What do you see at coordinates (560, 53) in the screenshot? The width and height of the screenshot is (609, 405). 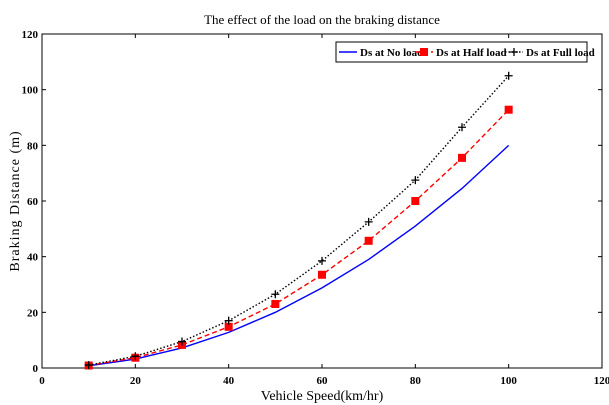 I see `legend-entry-label: Ds at Full load` at bounding box center [560, 53].